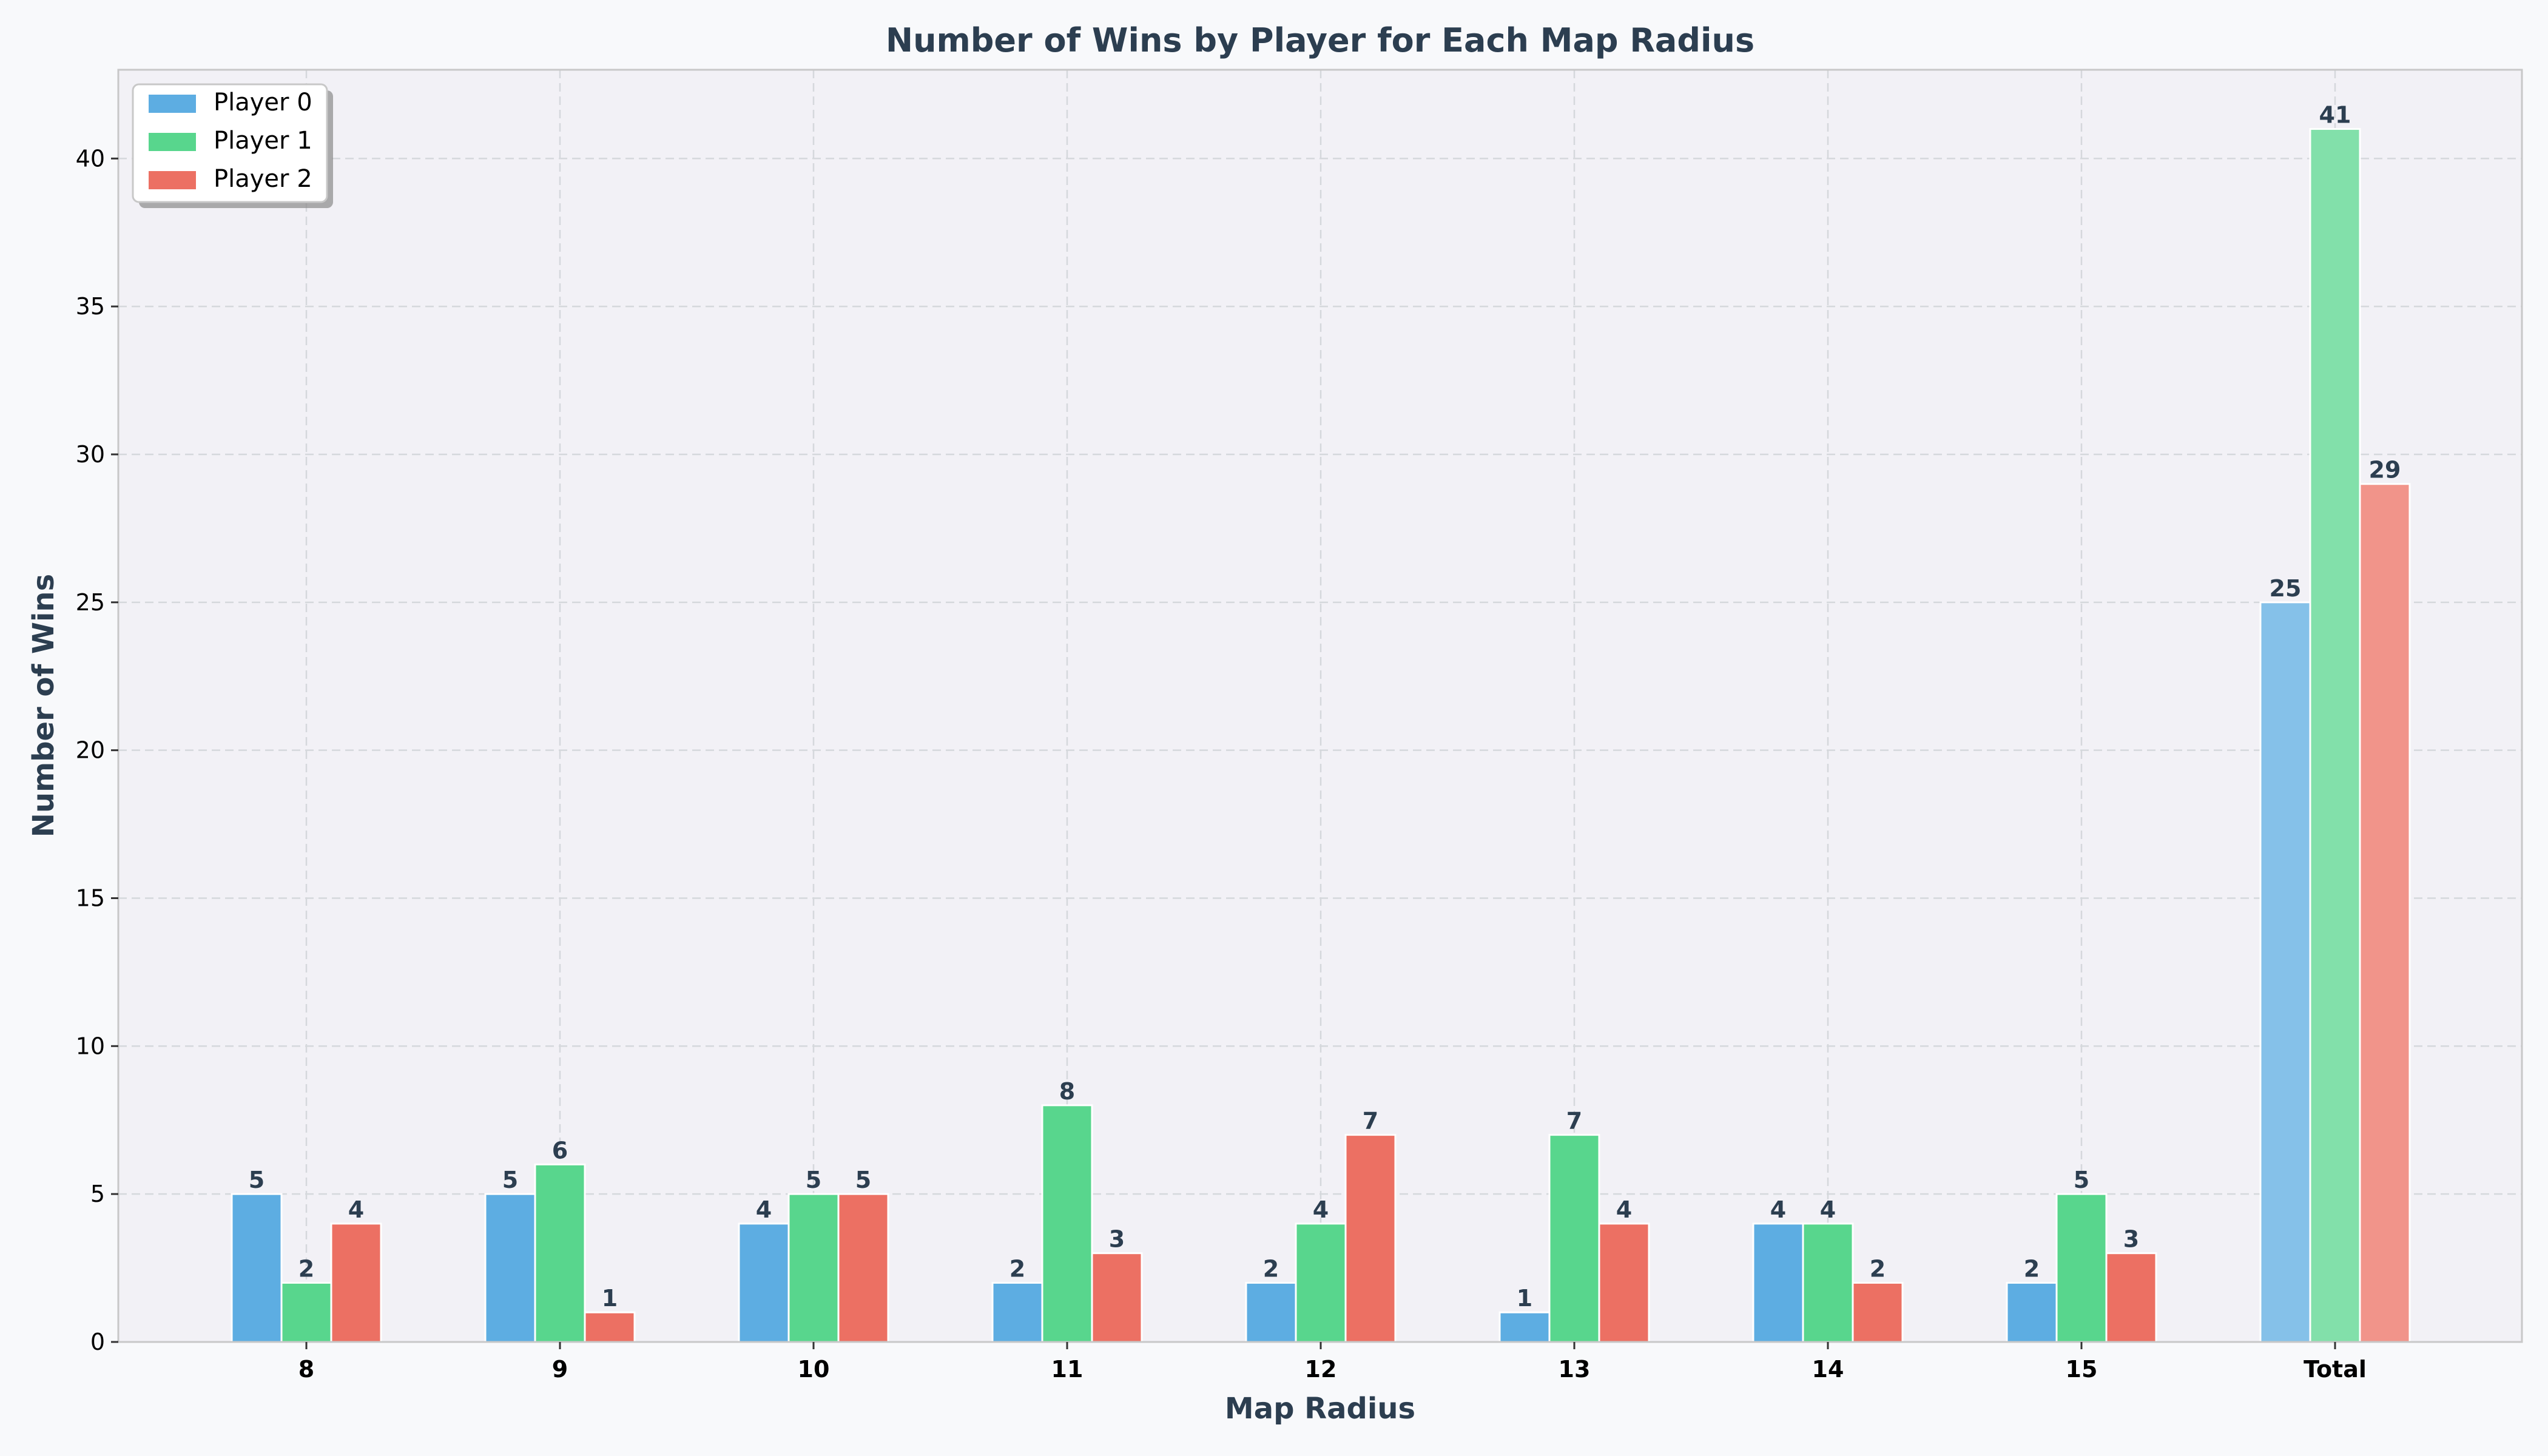 The width and height of the screenshot is (2548, 1456). Describe the element at coordinates (2286, 588) in the screenshot. I see `bar-value-label: 25` at that location.